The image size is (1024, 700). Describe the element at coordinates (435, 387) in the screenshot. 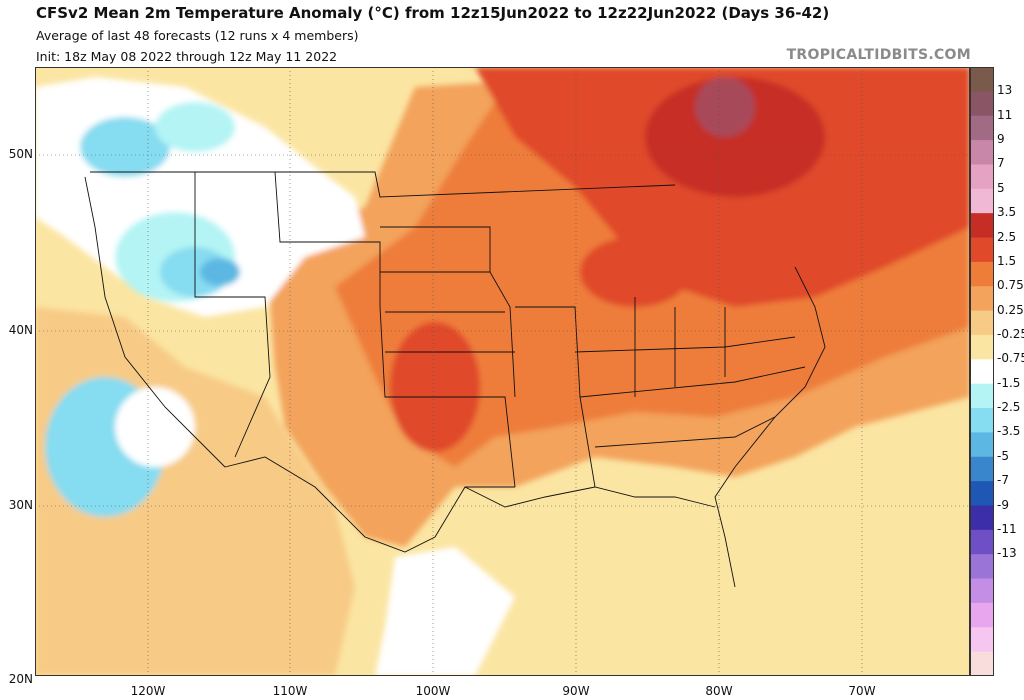

I see `anomaly-warm-southern-plains` at that location.